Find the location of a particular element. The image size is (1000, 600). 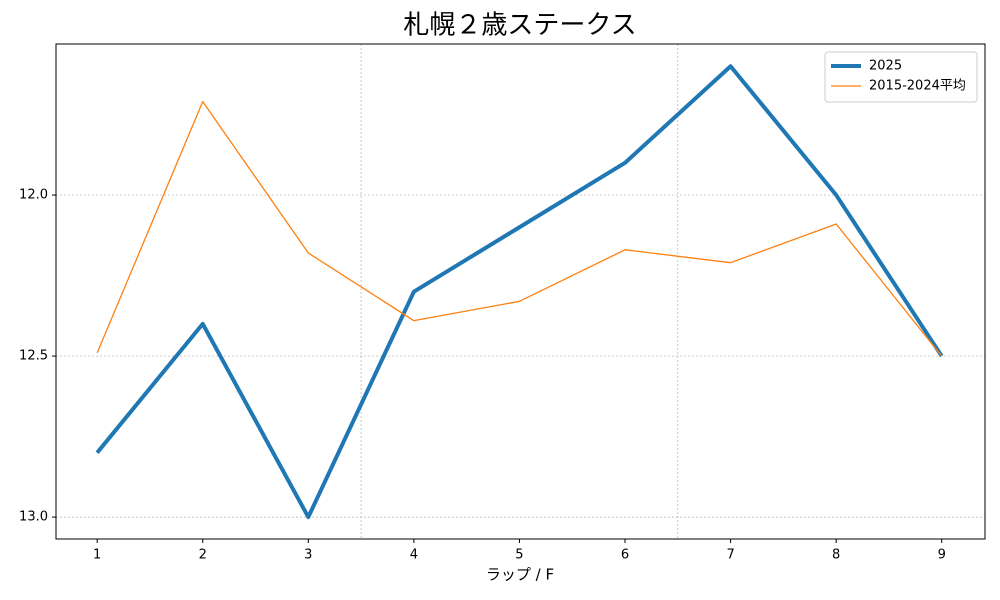

legend: 2025 2015-2024平均 is located at coordinates (901, 77).